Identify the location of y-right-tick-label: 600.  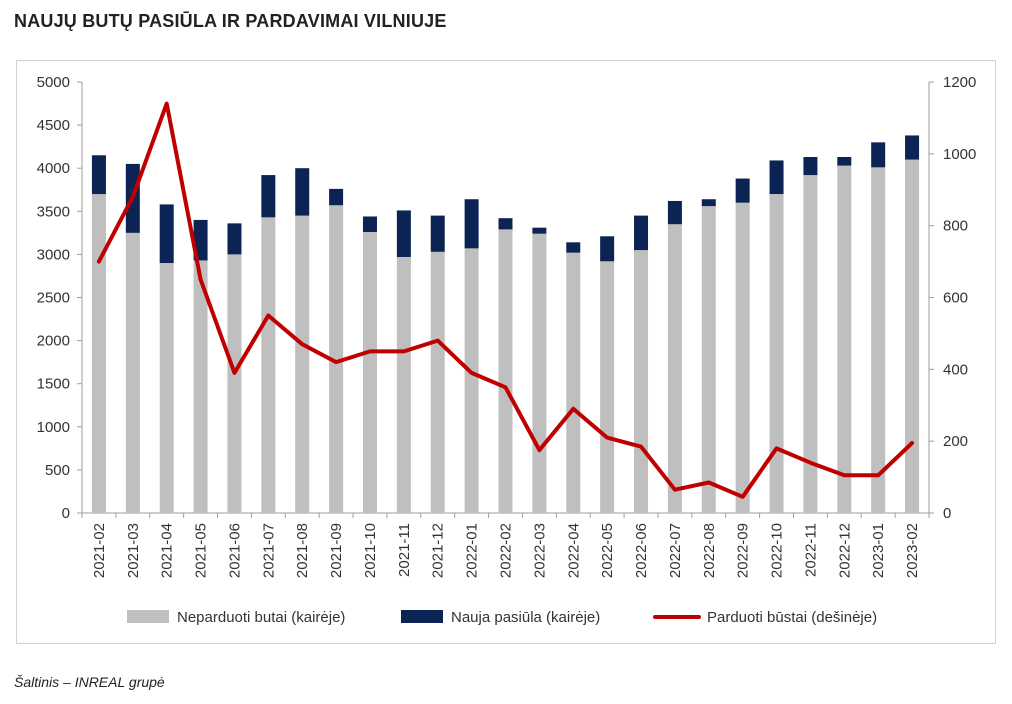
(955, 298).